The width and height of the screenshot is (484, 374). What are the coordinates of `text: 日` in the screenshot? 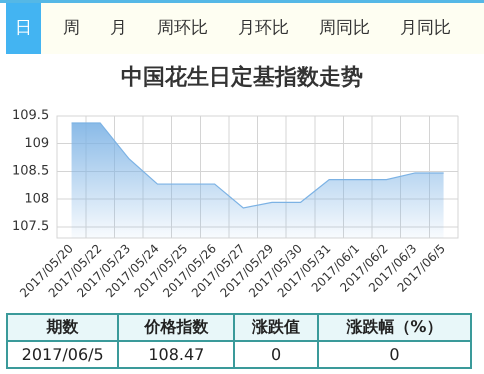 It's located at (23, 28).